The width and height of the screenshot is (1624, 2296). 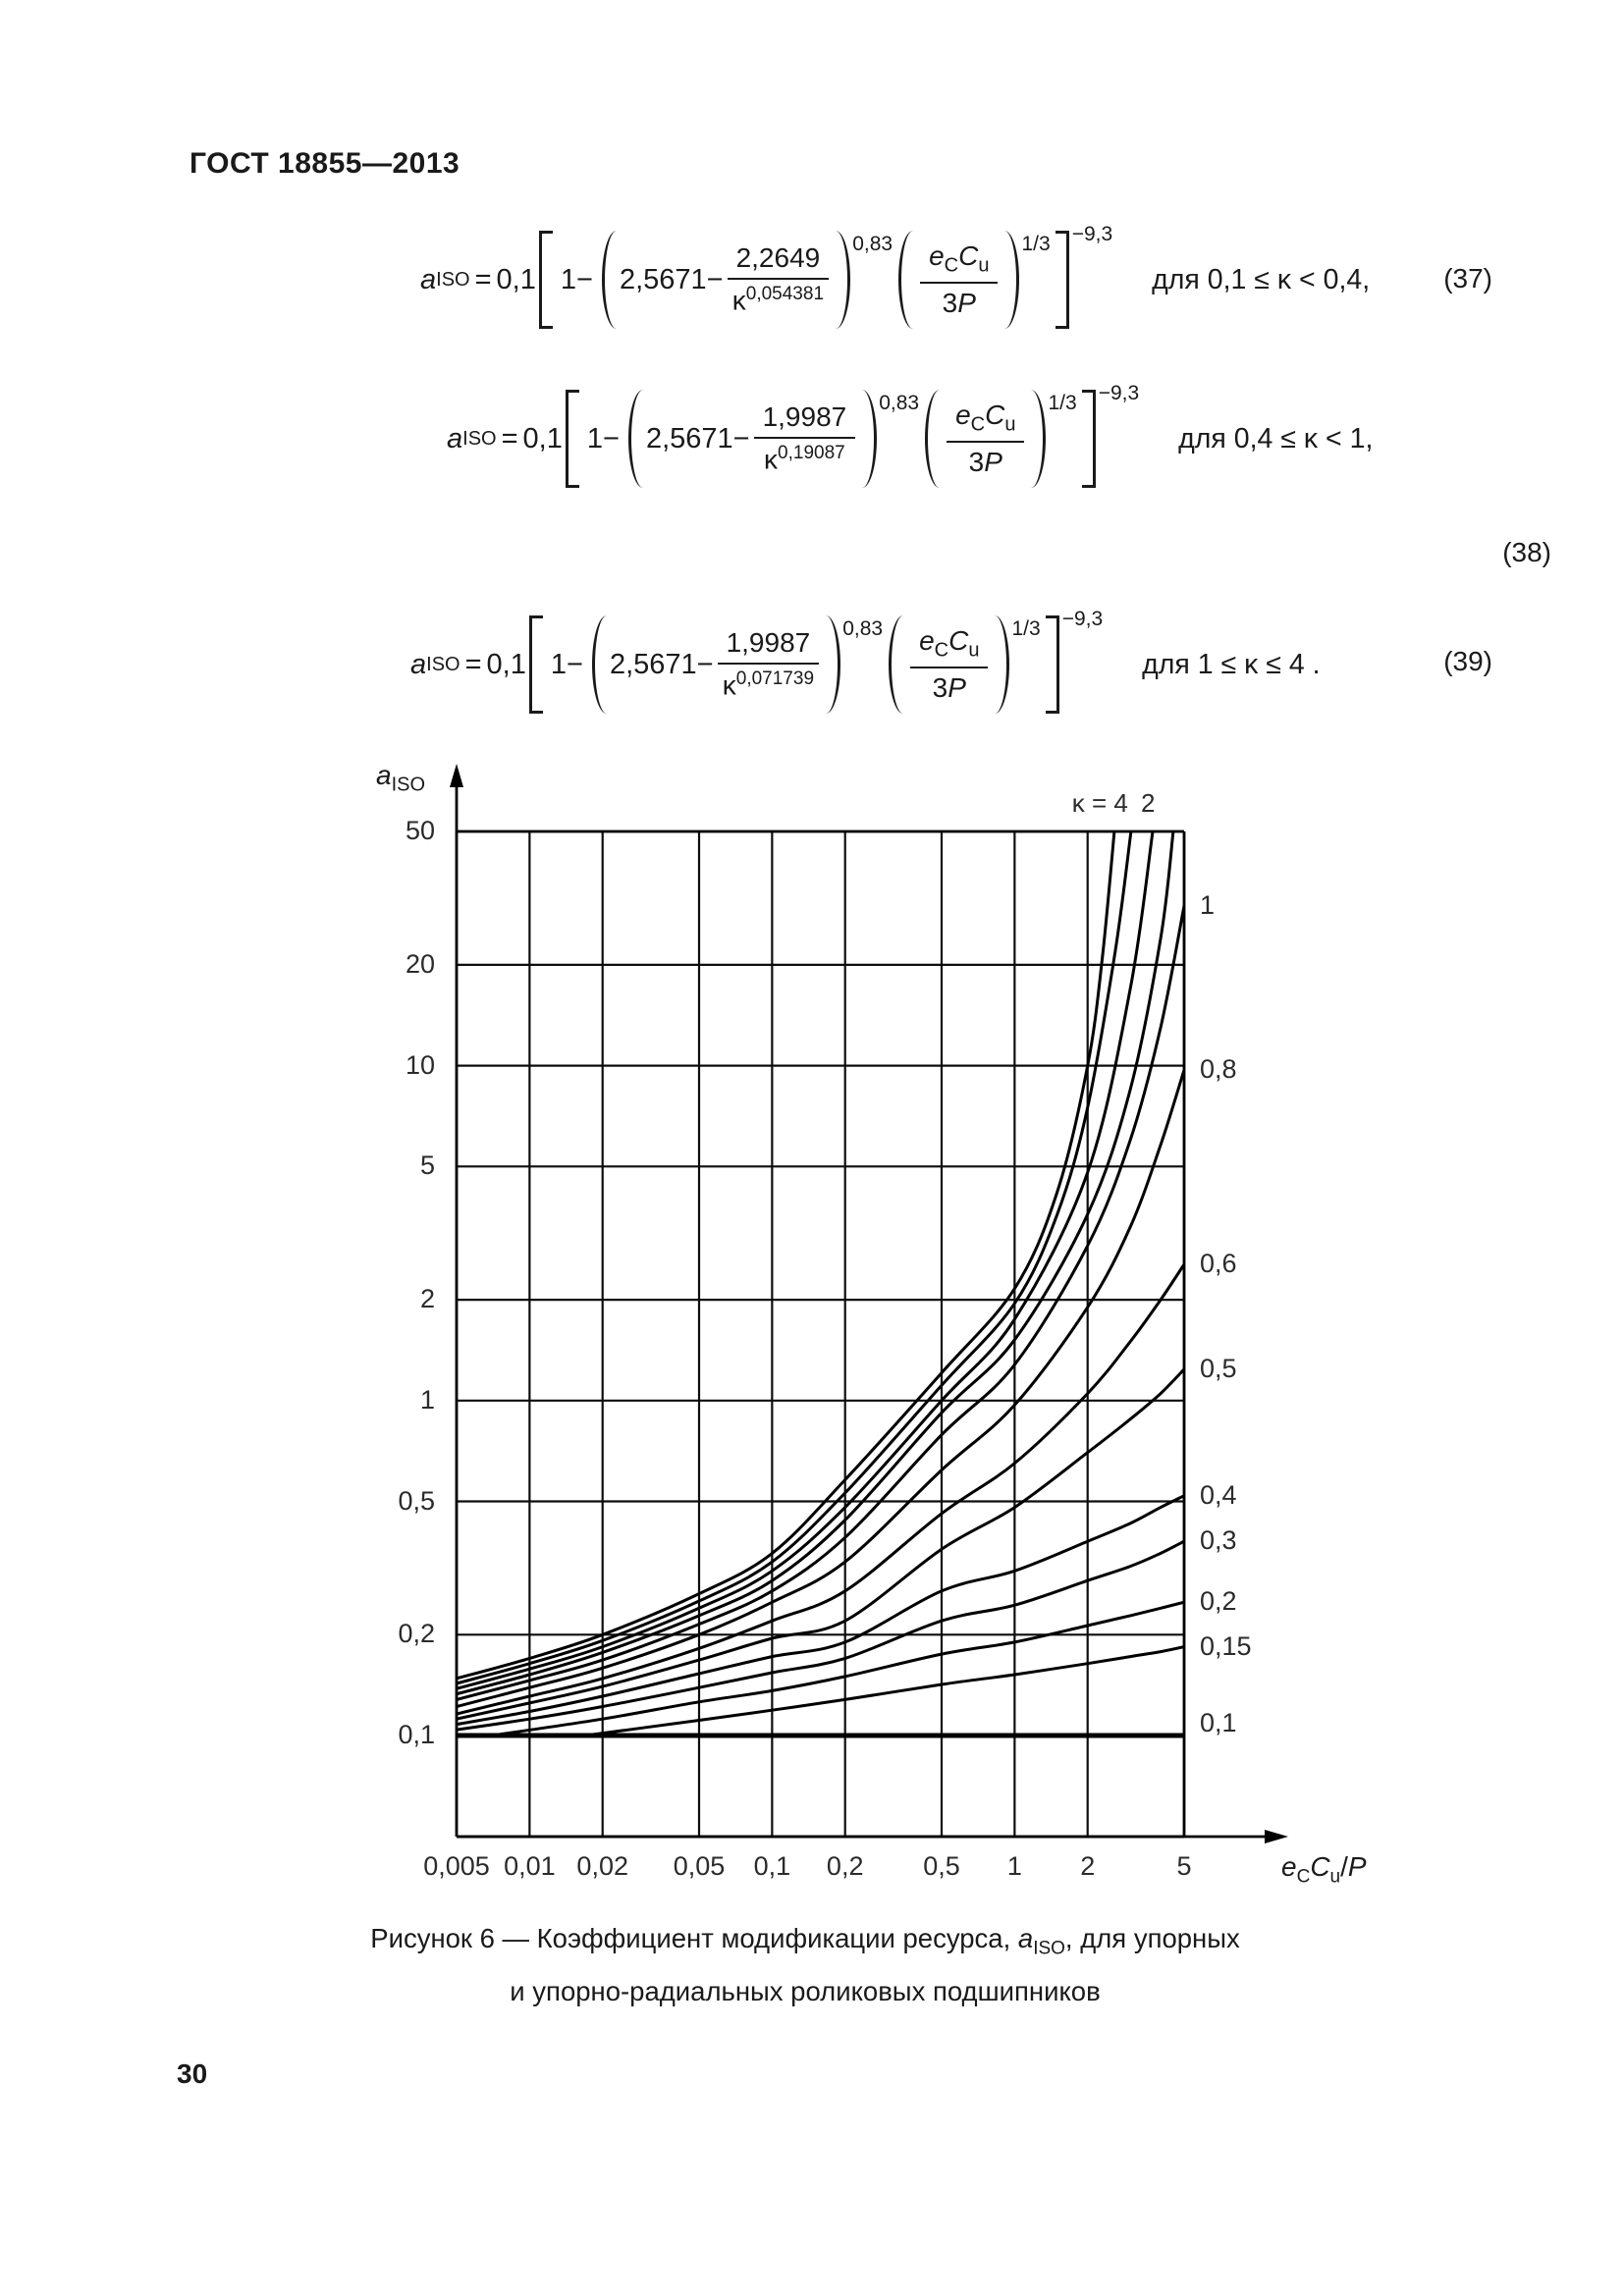 I want to click on curve-kappa-0.8, so click(x=820, y=1388).